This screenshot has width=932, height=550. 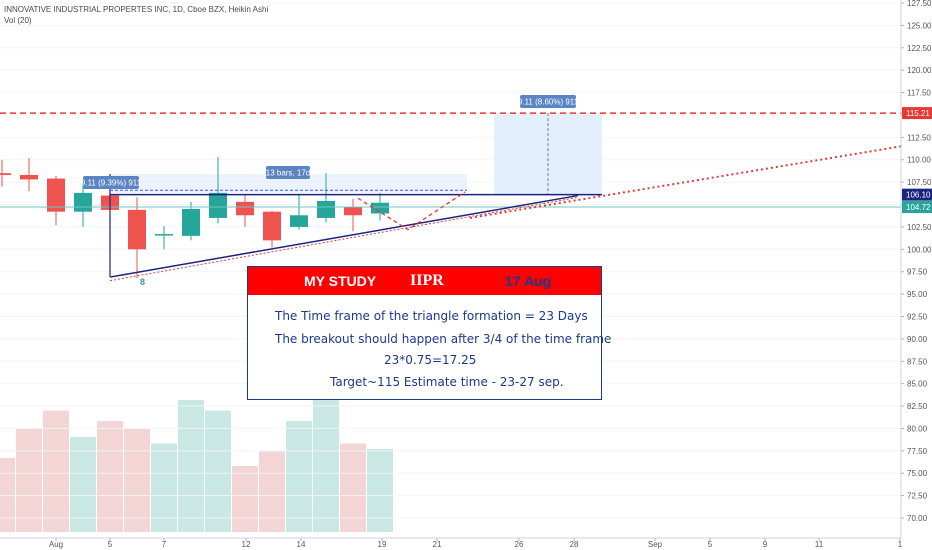 What do you see at coordinates (917, 361) in the screenshot?
I see `price-tick-label: 87.50` at bounding box center [917, 361].